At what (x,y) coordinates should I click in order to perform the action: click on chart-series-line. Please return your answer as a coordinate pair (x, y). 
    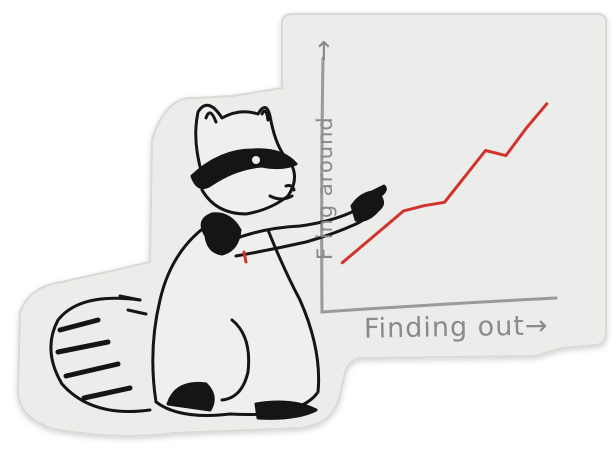
    Looking at the image, I should click on (444, 183).